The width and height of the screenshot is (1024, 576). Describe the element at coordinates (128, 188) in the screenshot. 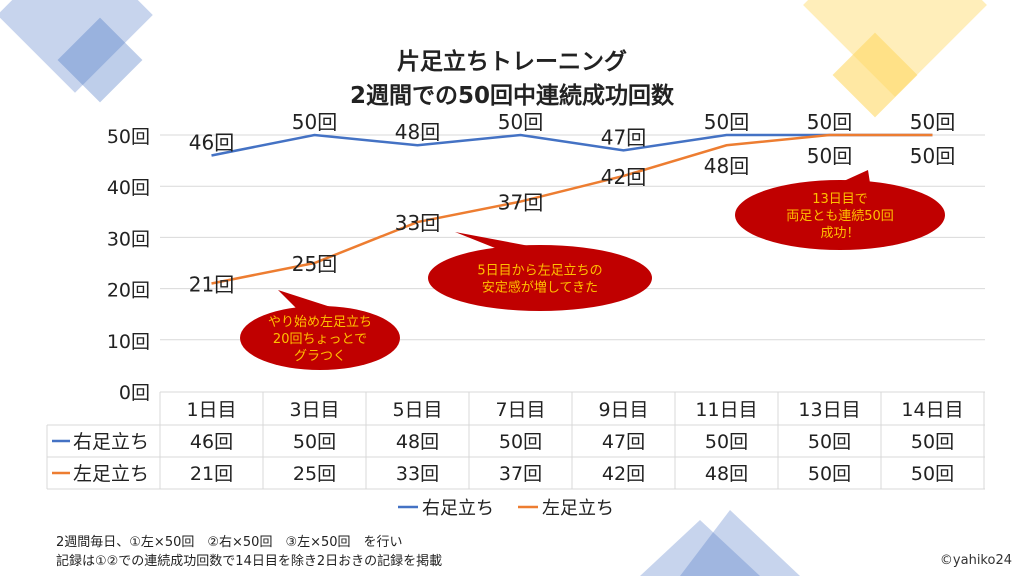

I see `y-tick-label: 40回` at that location.